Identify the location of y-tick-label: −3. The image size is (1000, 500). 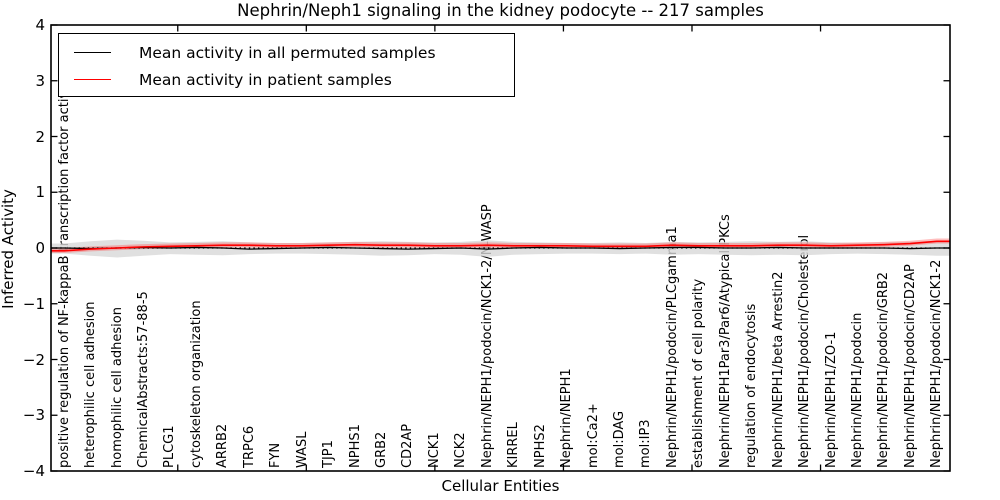
(33, 415).